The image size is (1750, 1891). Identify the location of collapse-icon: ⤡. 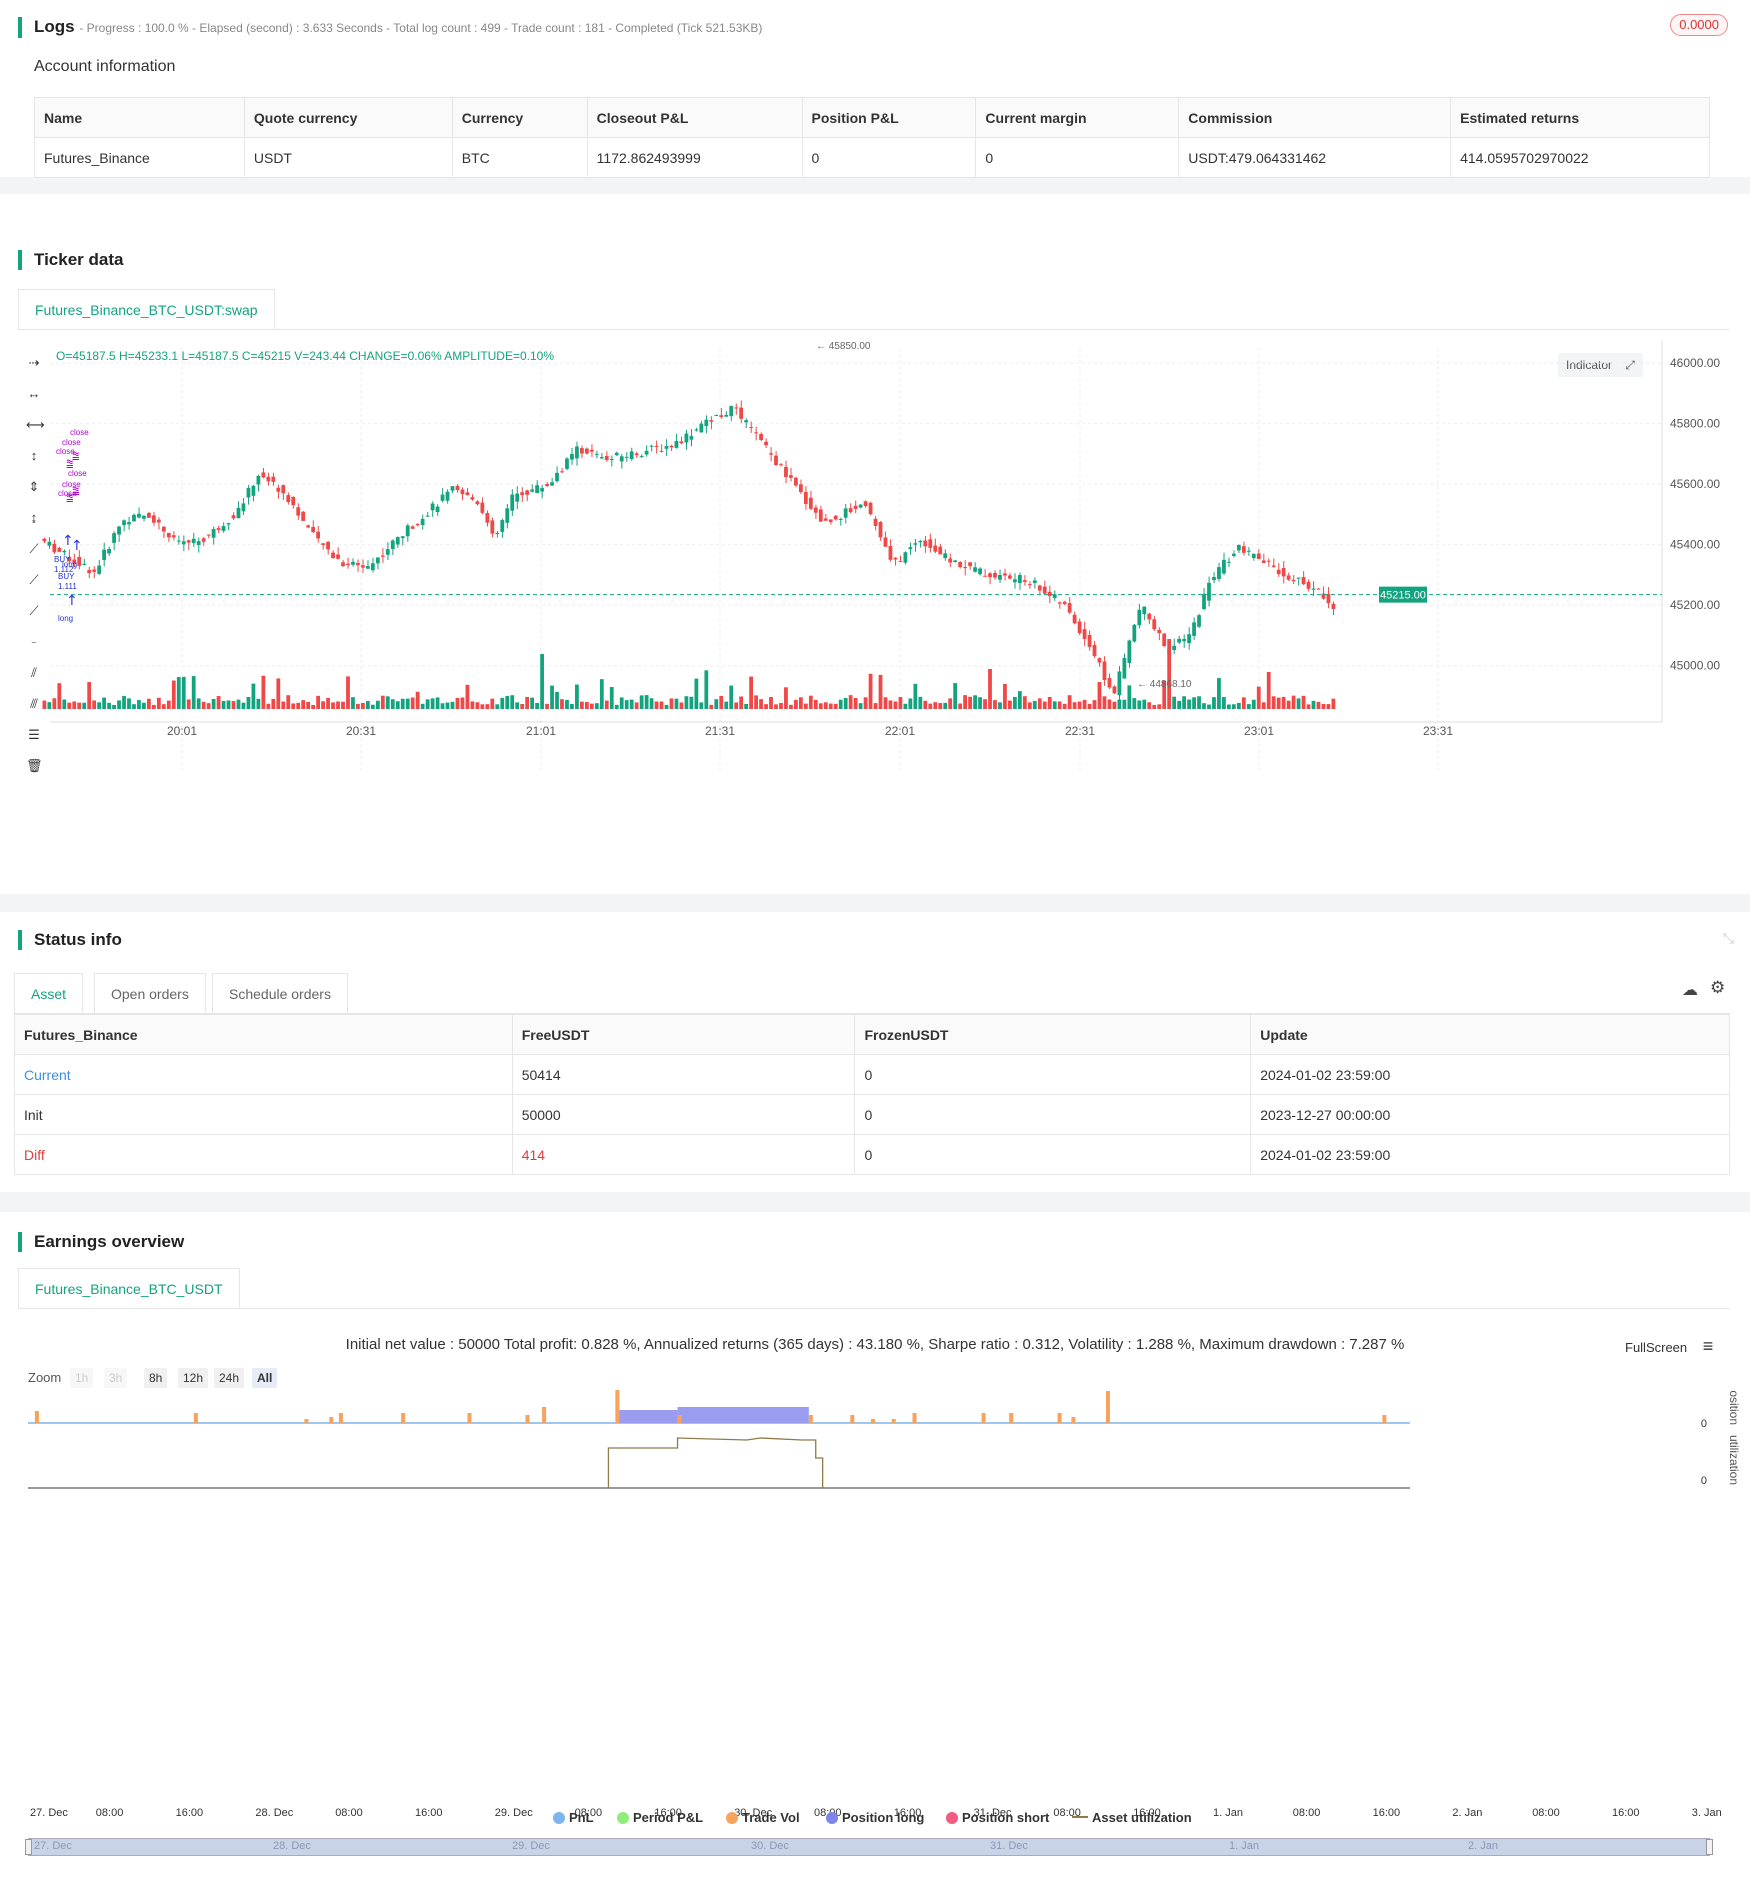
(1728, 938).